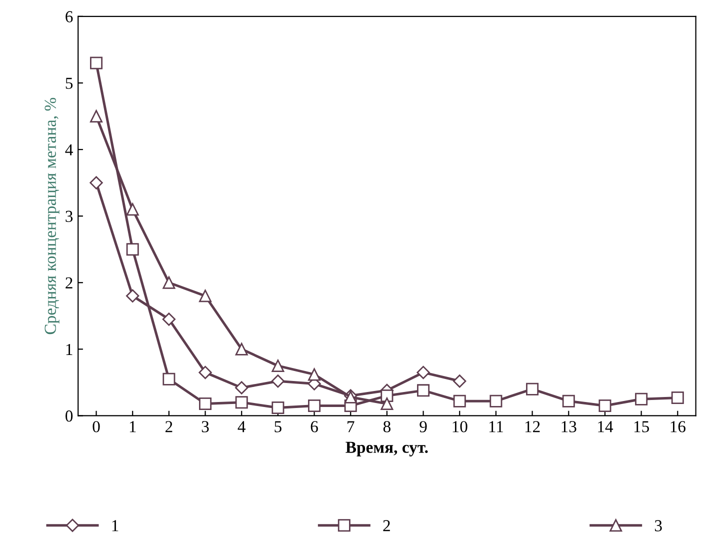 This screenshot has width=710, height=547. Describe the element at coordinates (242, 426) in the screenshot. I see `x-tick-label: 4` at that location.